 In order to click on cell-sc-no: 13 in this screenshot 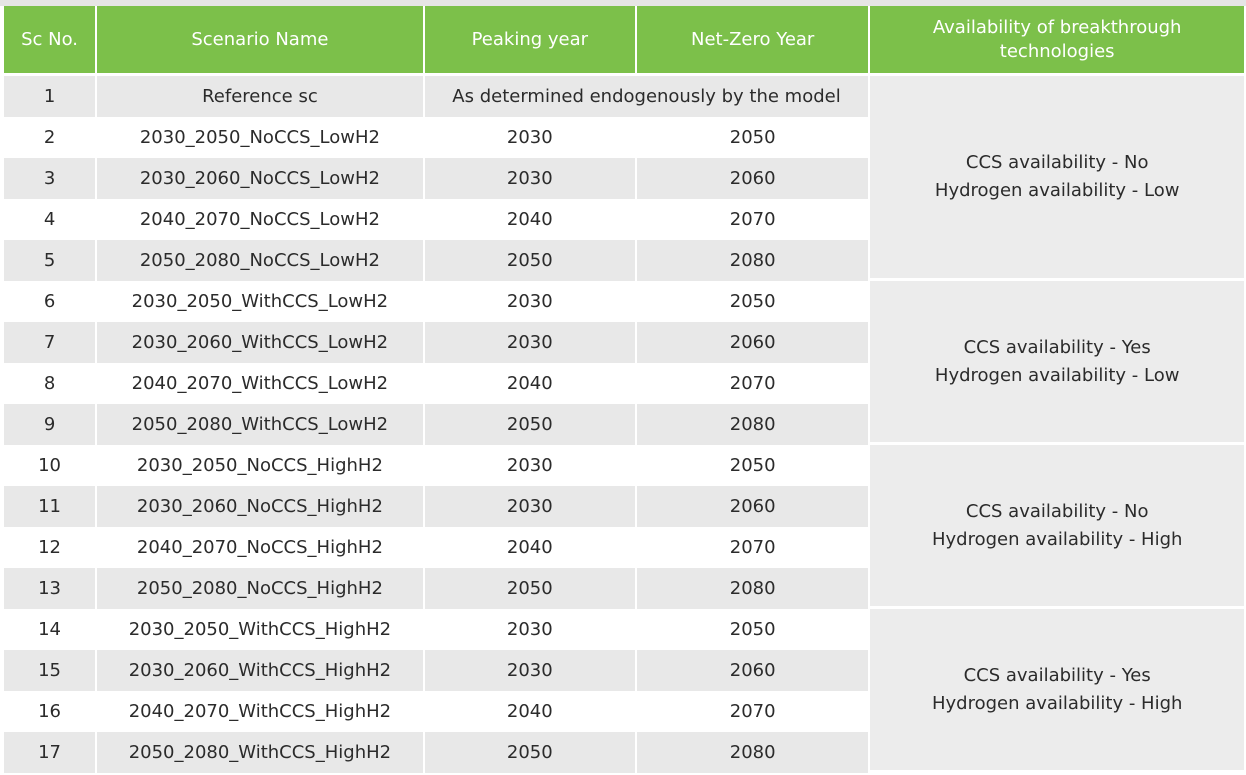, I will do `click(50, 588)`.